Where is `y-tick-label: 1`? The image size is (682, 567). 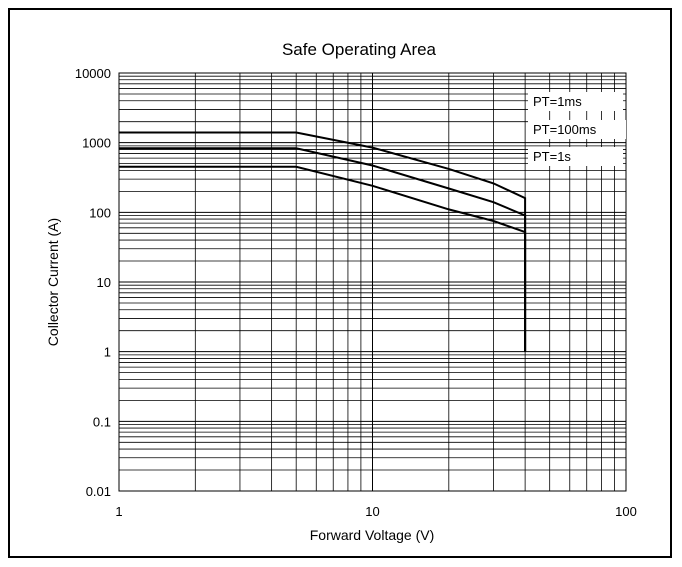 y-tick-label: 1 is located at coordinates (107, 352).